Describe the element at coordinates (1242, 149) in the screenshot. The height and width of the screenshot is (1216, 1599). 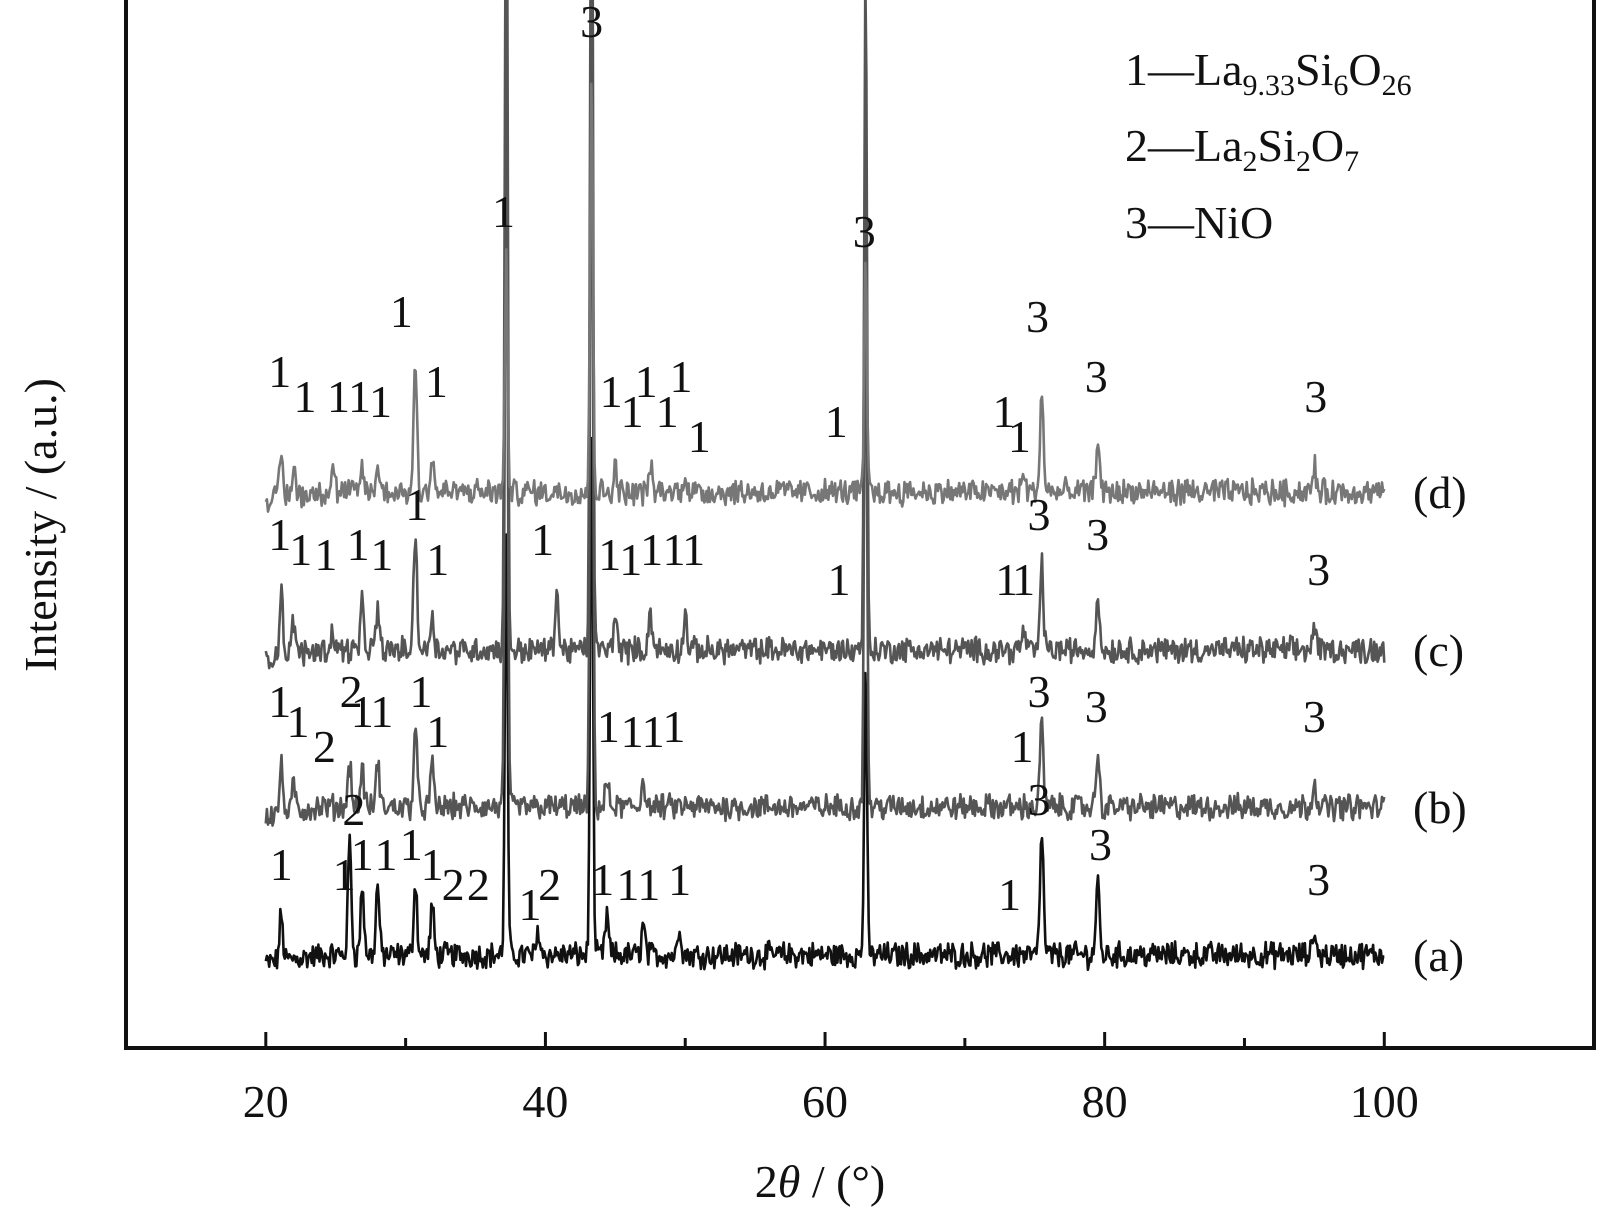
I see `legend-entry: 2—La2Si2O7` at that location.